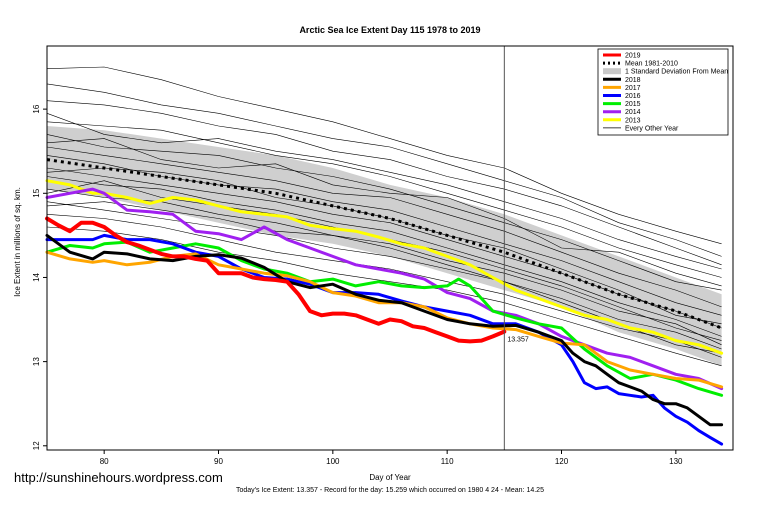 The image size is (760, 506). I want to click on x-axis-label: Day of Year, so click(390, 477).